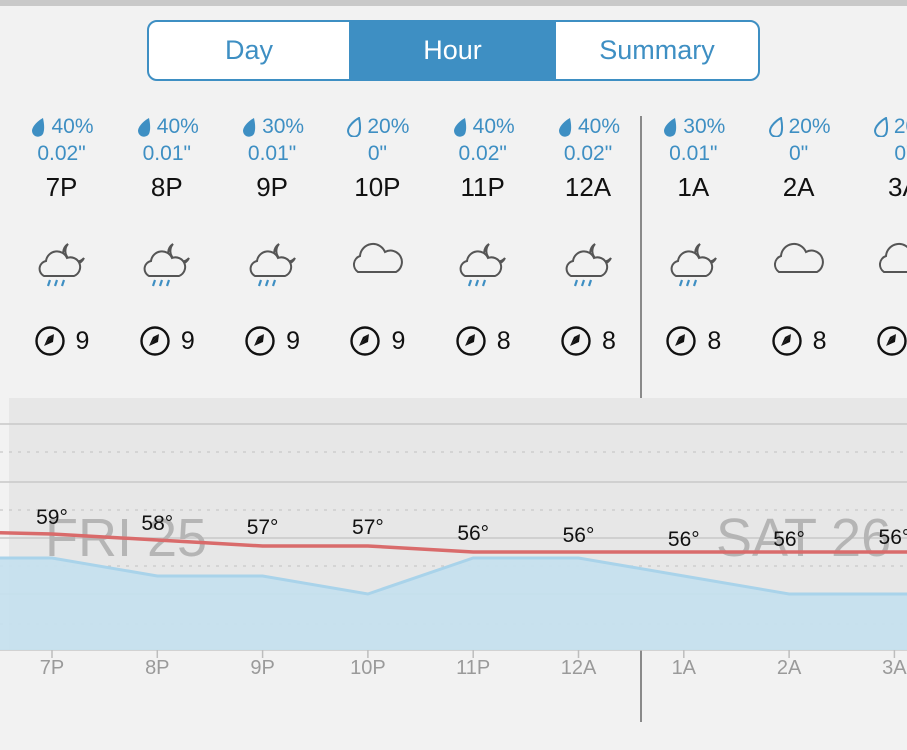 The image size is (907, 750). I want to click on x-tick-label: 11P, so click(473, 668).